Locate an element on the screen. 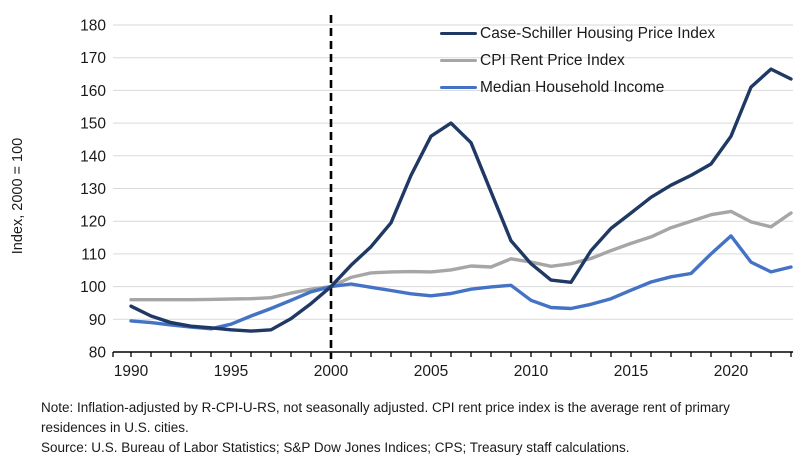 This screenshot has width=802, height=474. x-tick-label: 2005 is located at coordinates (431, 371).